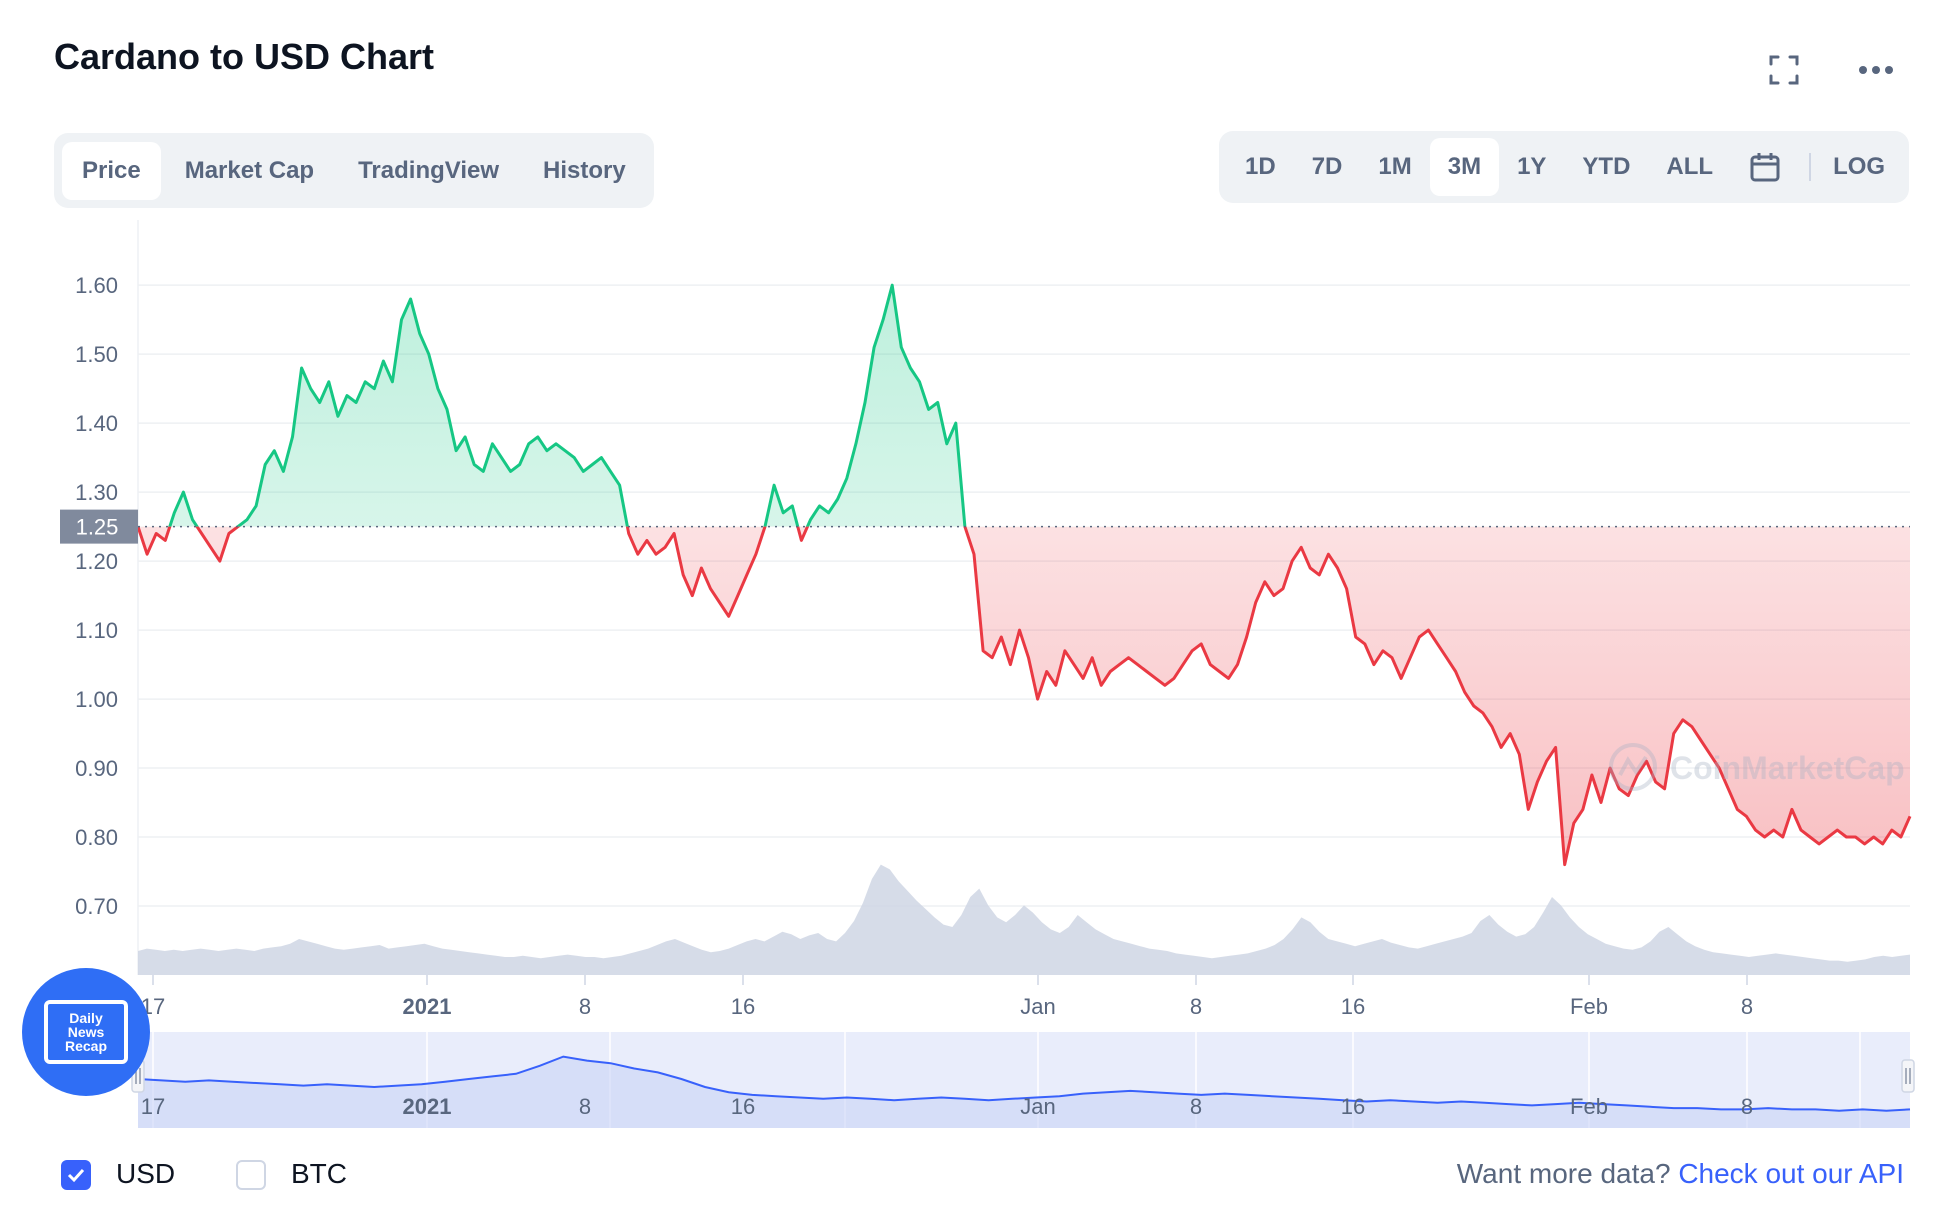  I want to click on range-7d: 7D, so click(1327, 166).